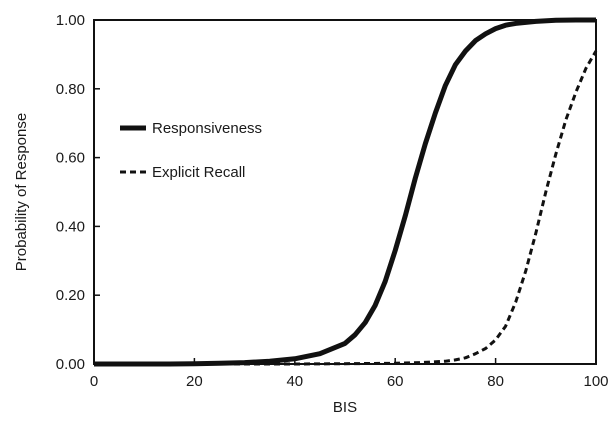 The image size is (614, 423). What do you see at coordinates (194, 381) in the screenshot?
I see `x-tick-label: 20` at bounding box center [194, 381].